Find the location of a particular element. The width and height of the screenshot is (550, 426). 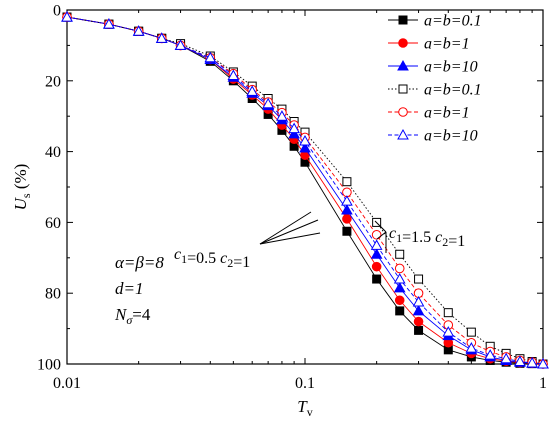

y-tick-label: 80 is located at coordinates (53, 294).